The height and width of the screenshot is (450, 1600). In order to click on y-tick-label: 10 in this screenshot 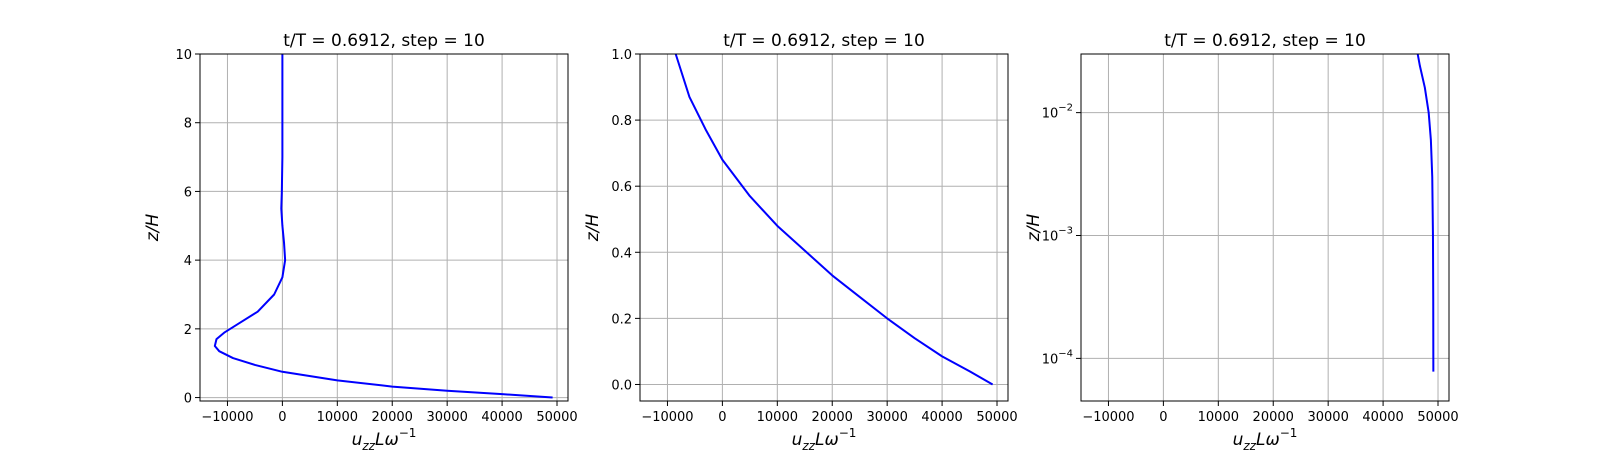, I will do `click(183, 55)`.